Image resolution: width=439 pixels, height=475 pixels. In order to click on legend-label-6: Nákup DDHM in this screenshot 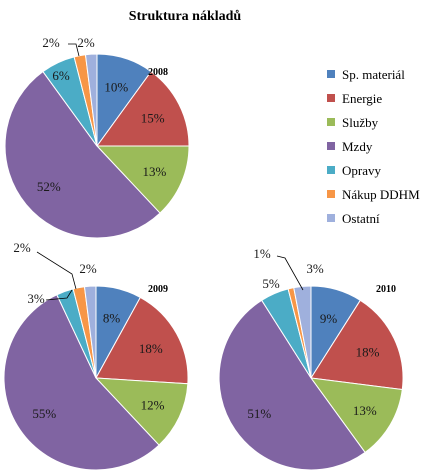, I will do `click(381, 194)`.